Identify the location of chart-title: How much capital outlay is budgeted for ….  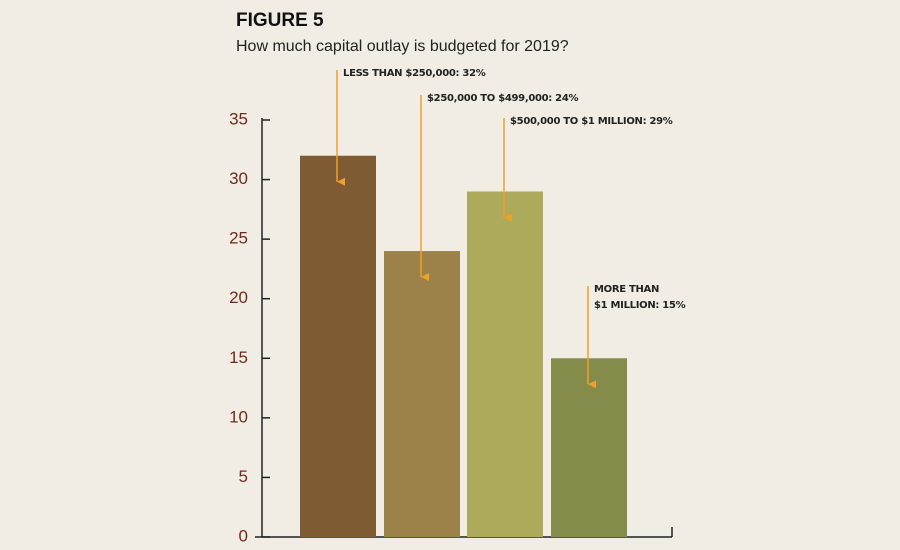
(402, 46).